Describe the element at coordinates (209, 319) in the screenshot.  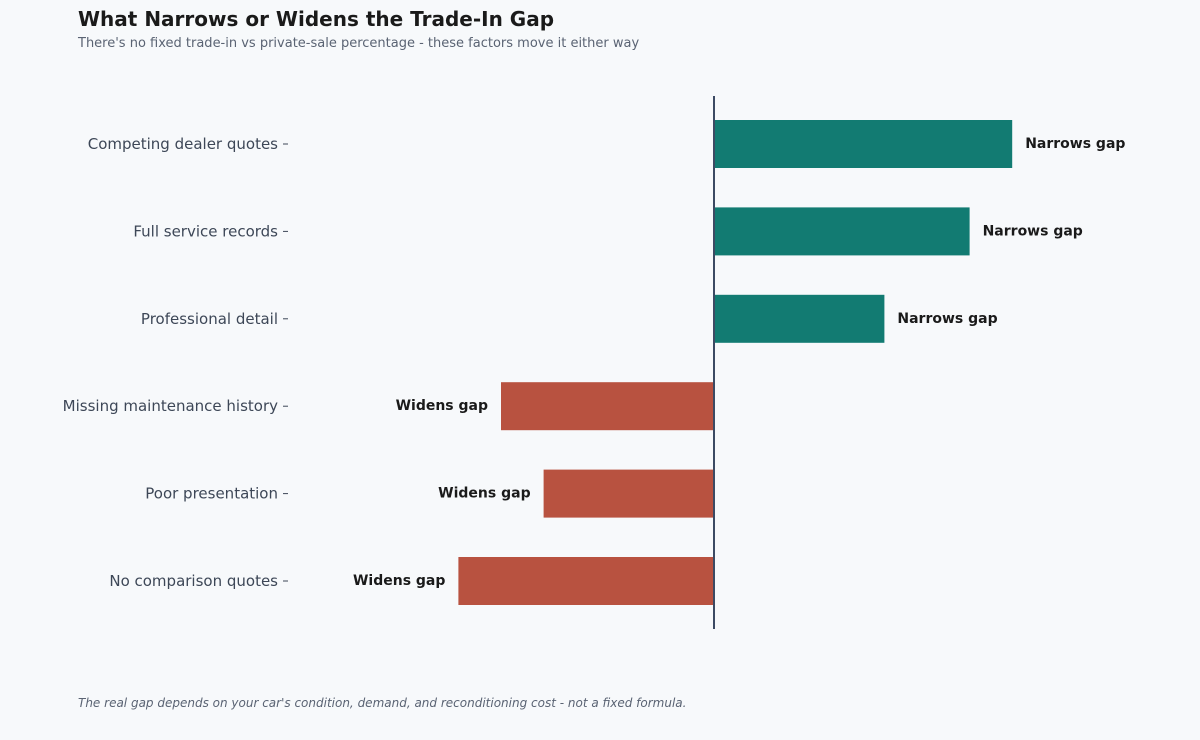
I see `category-label: Professional detail` at that location.